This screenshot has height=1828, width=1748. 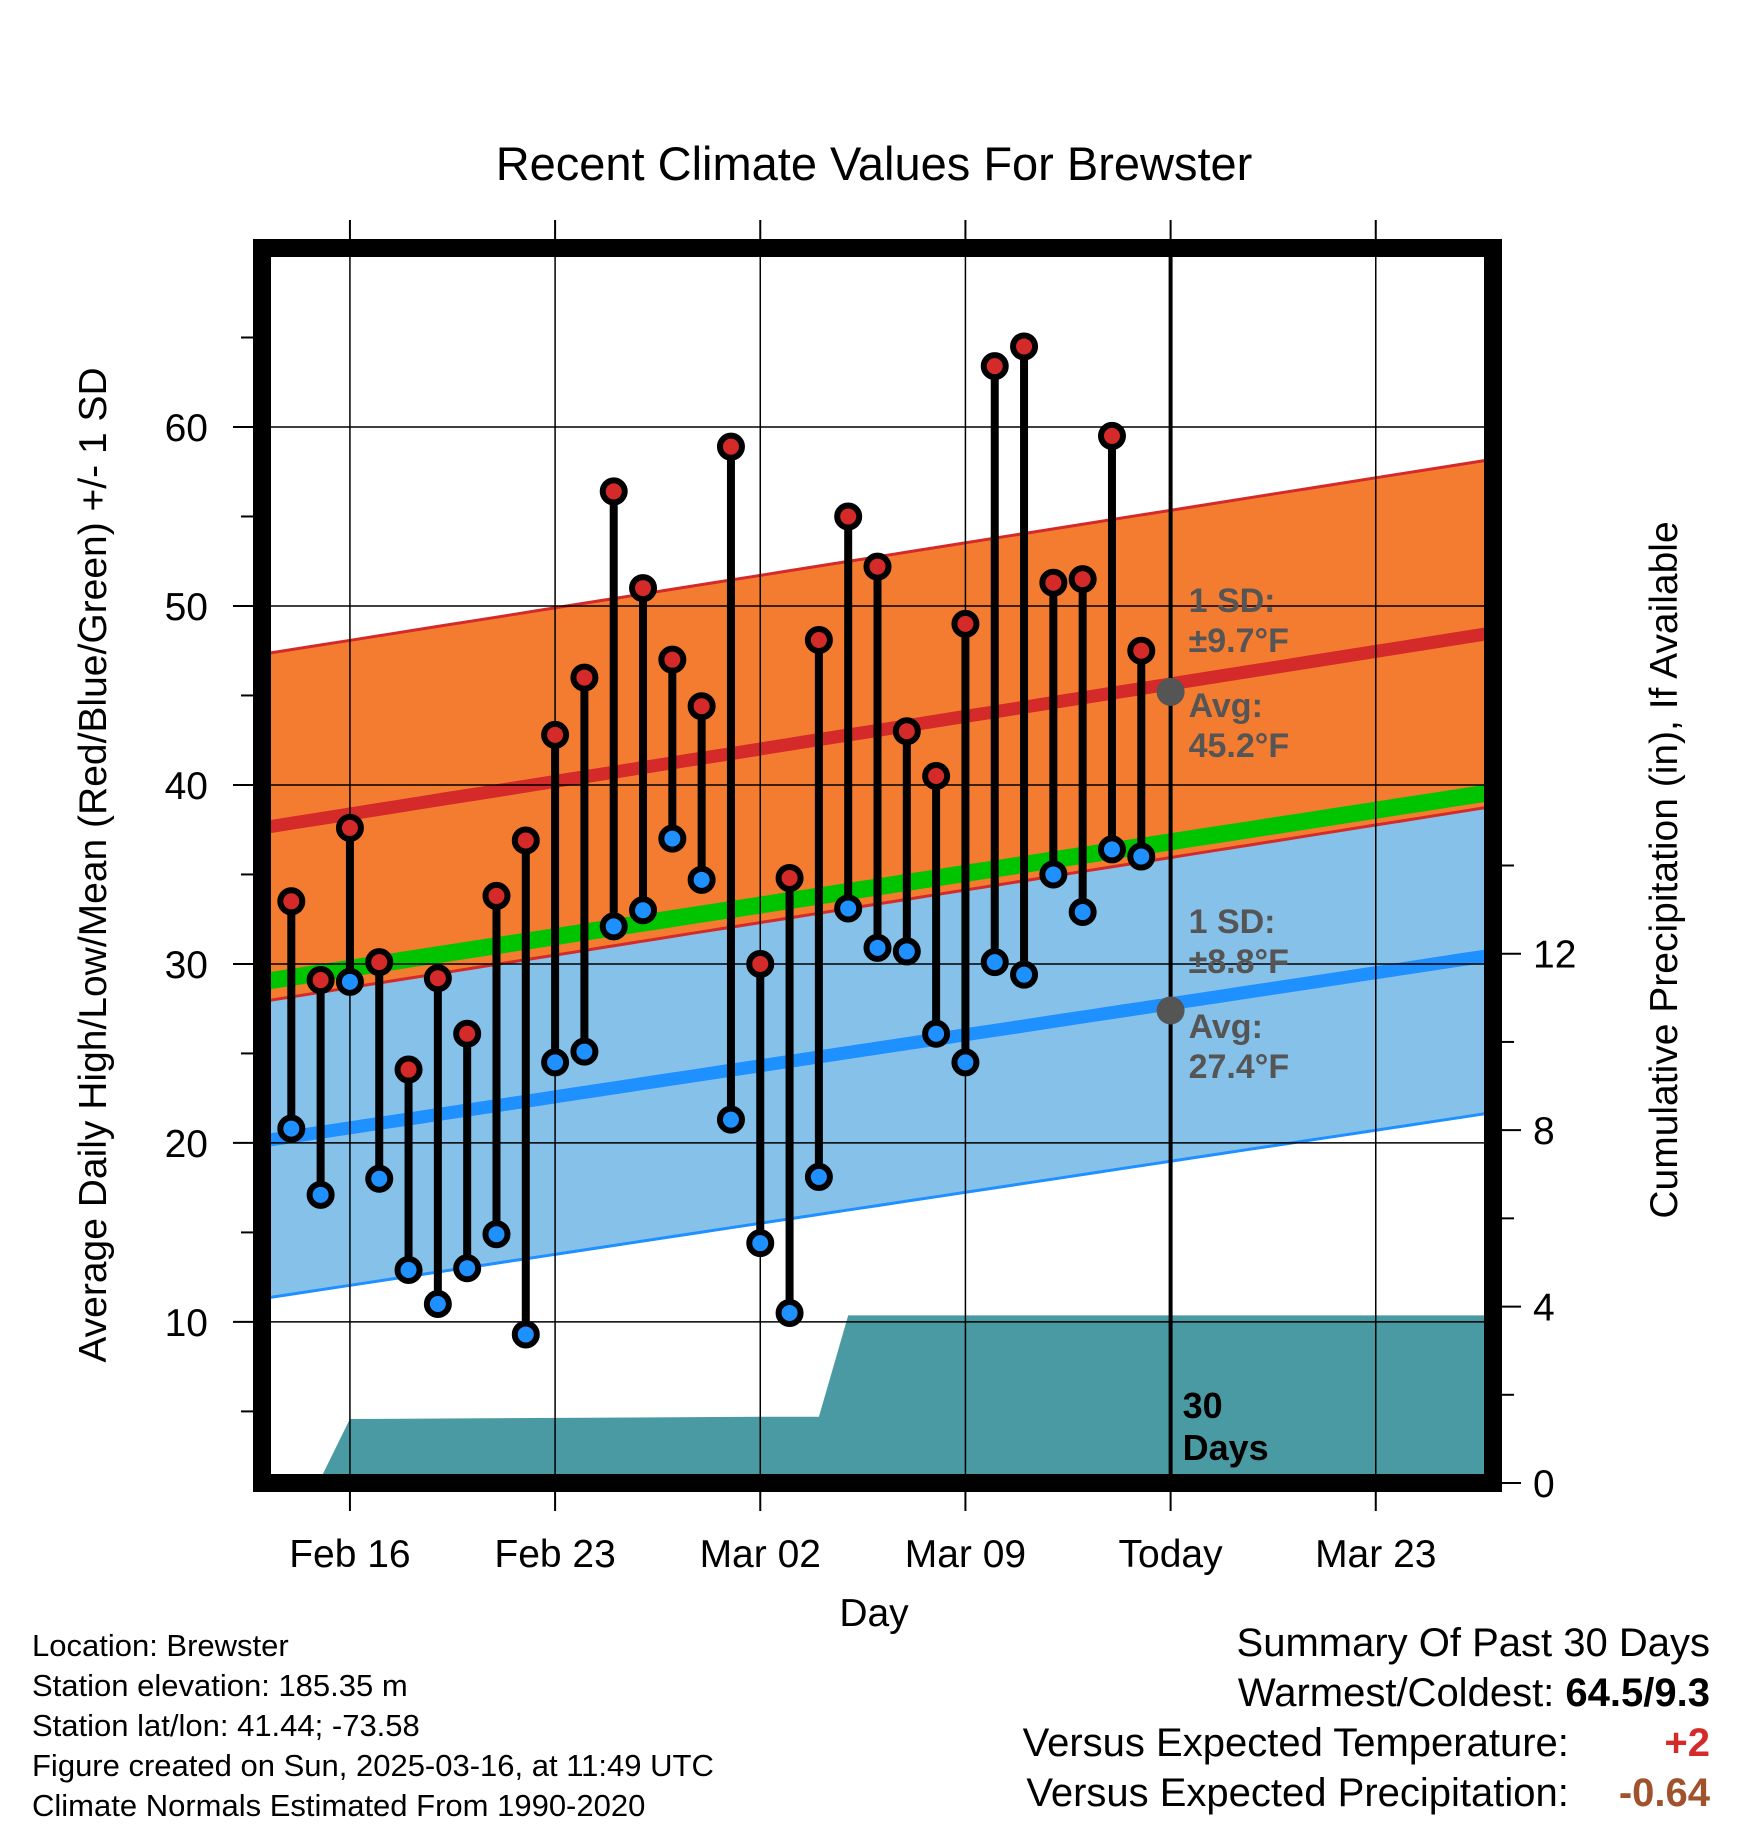 I want to click on low-avg-annotation: Avg: 27.4°F, so click(x=1239, y=1047).